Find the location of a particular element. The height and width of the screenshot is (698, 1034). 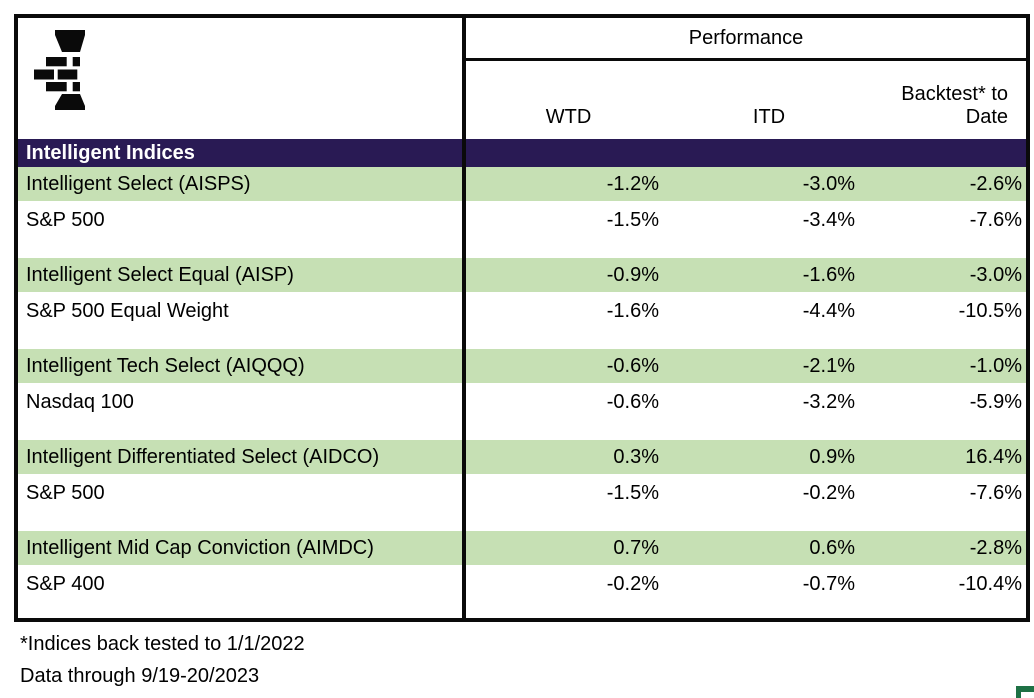

table-row: S&P 500 -1.5% -0.2% -7.6% is located at coordinates (522, 493).